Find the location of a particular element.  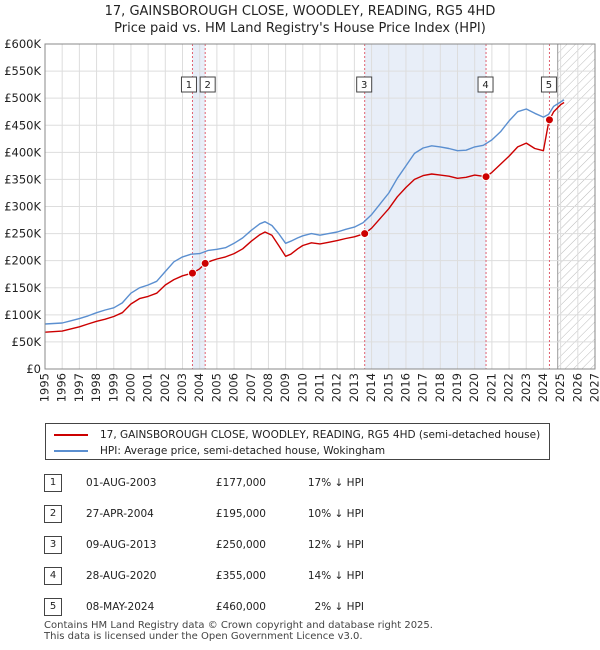

legend-swatch-price is located at coordinates (71, 435).